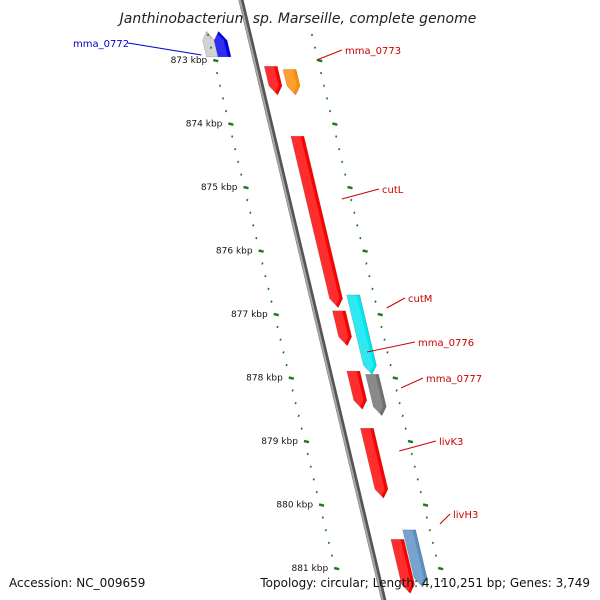  Describe the element at coordinates (294, 506) in the screenshot. I see `tick-label: 880 kbp` at that location.